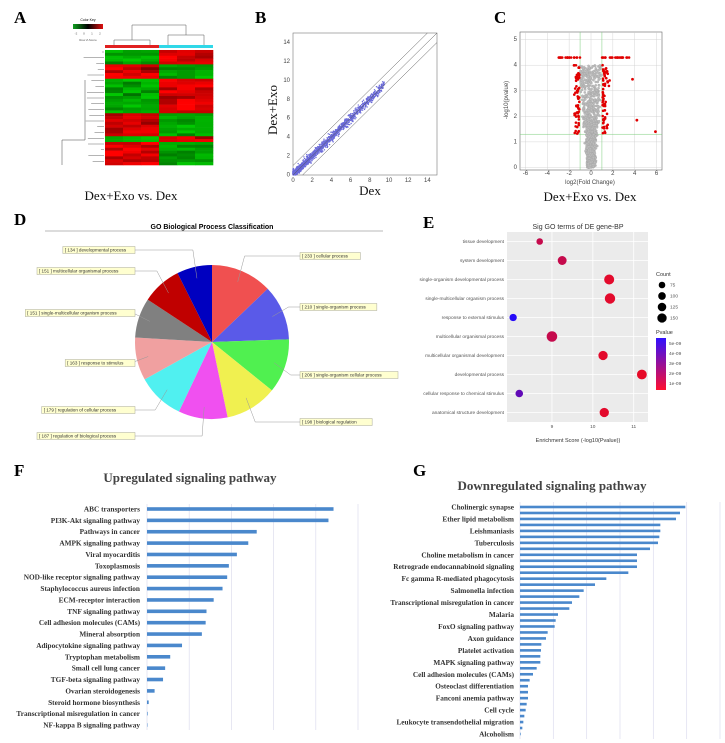 The width and height of the screenshot is (725, 743). Describe the element at coordinates (88, 40) in the screenshot. I see `color-key-label: Row Z-Score` at that location.